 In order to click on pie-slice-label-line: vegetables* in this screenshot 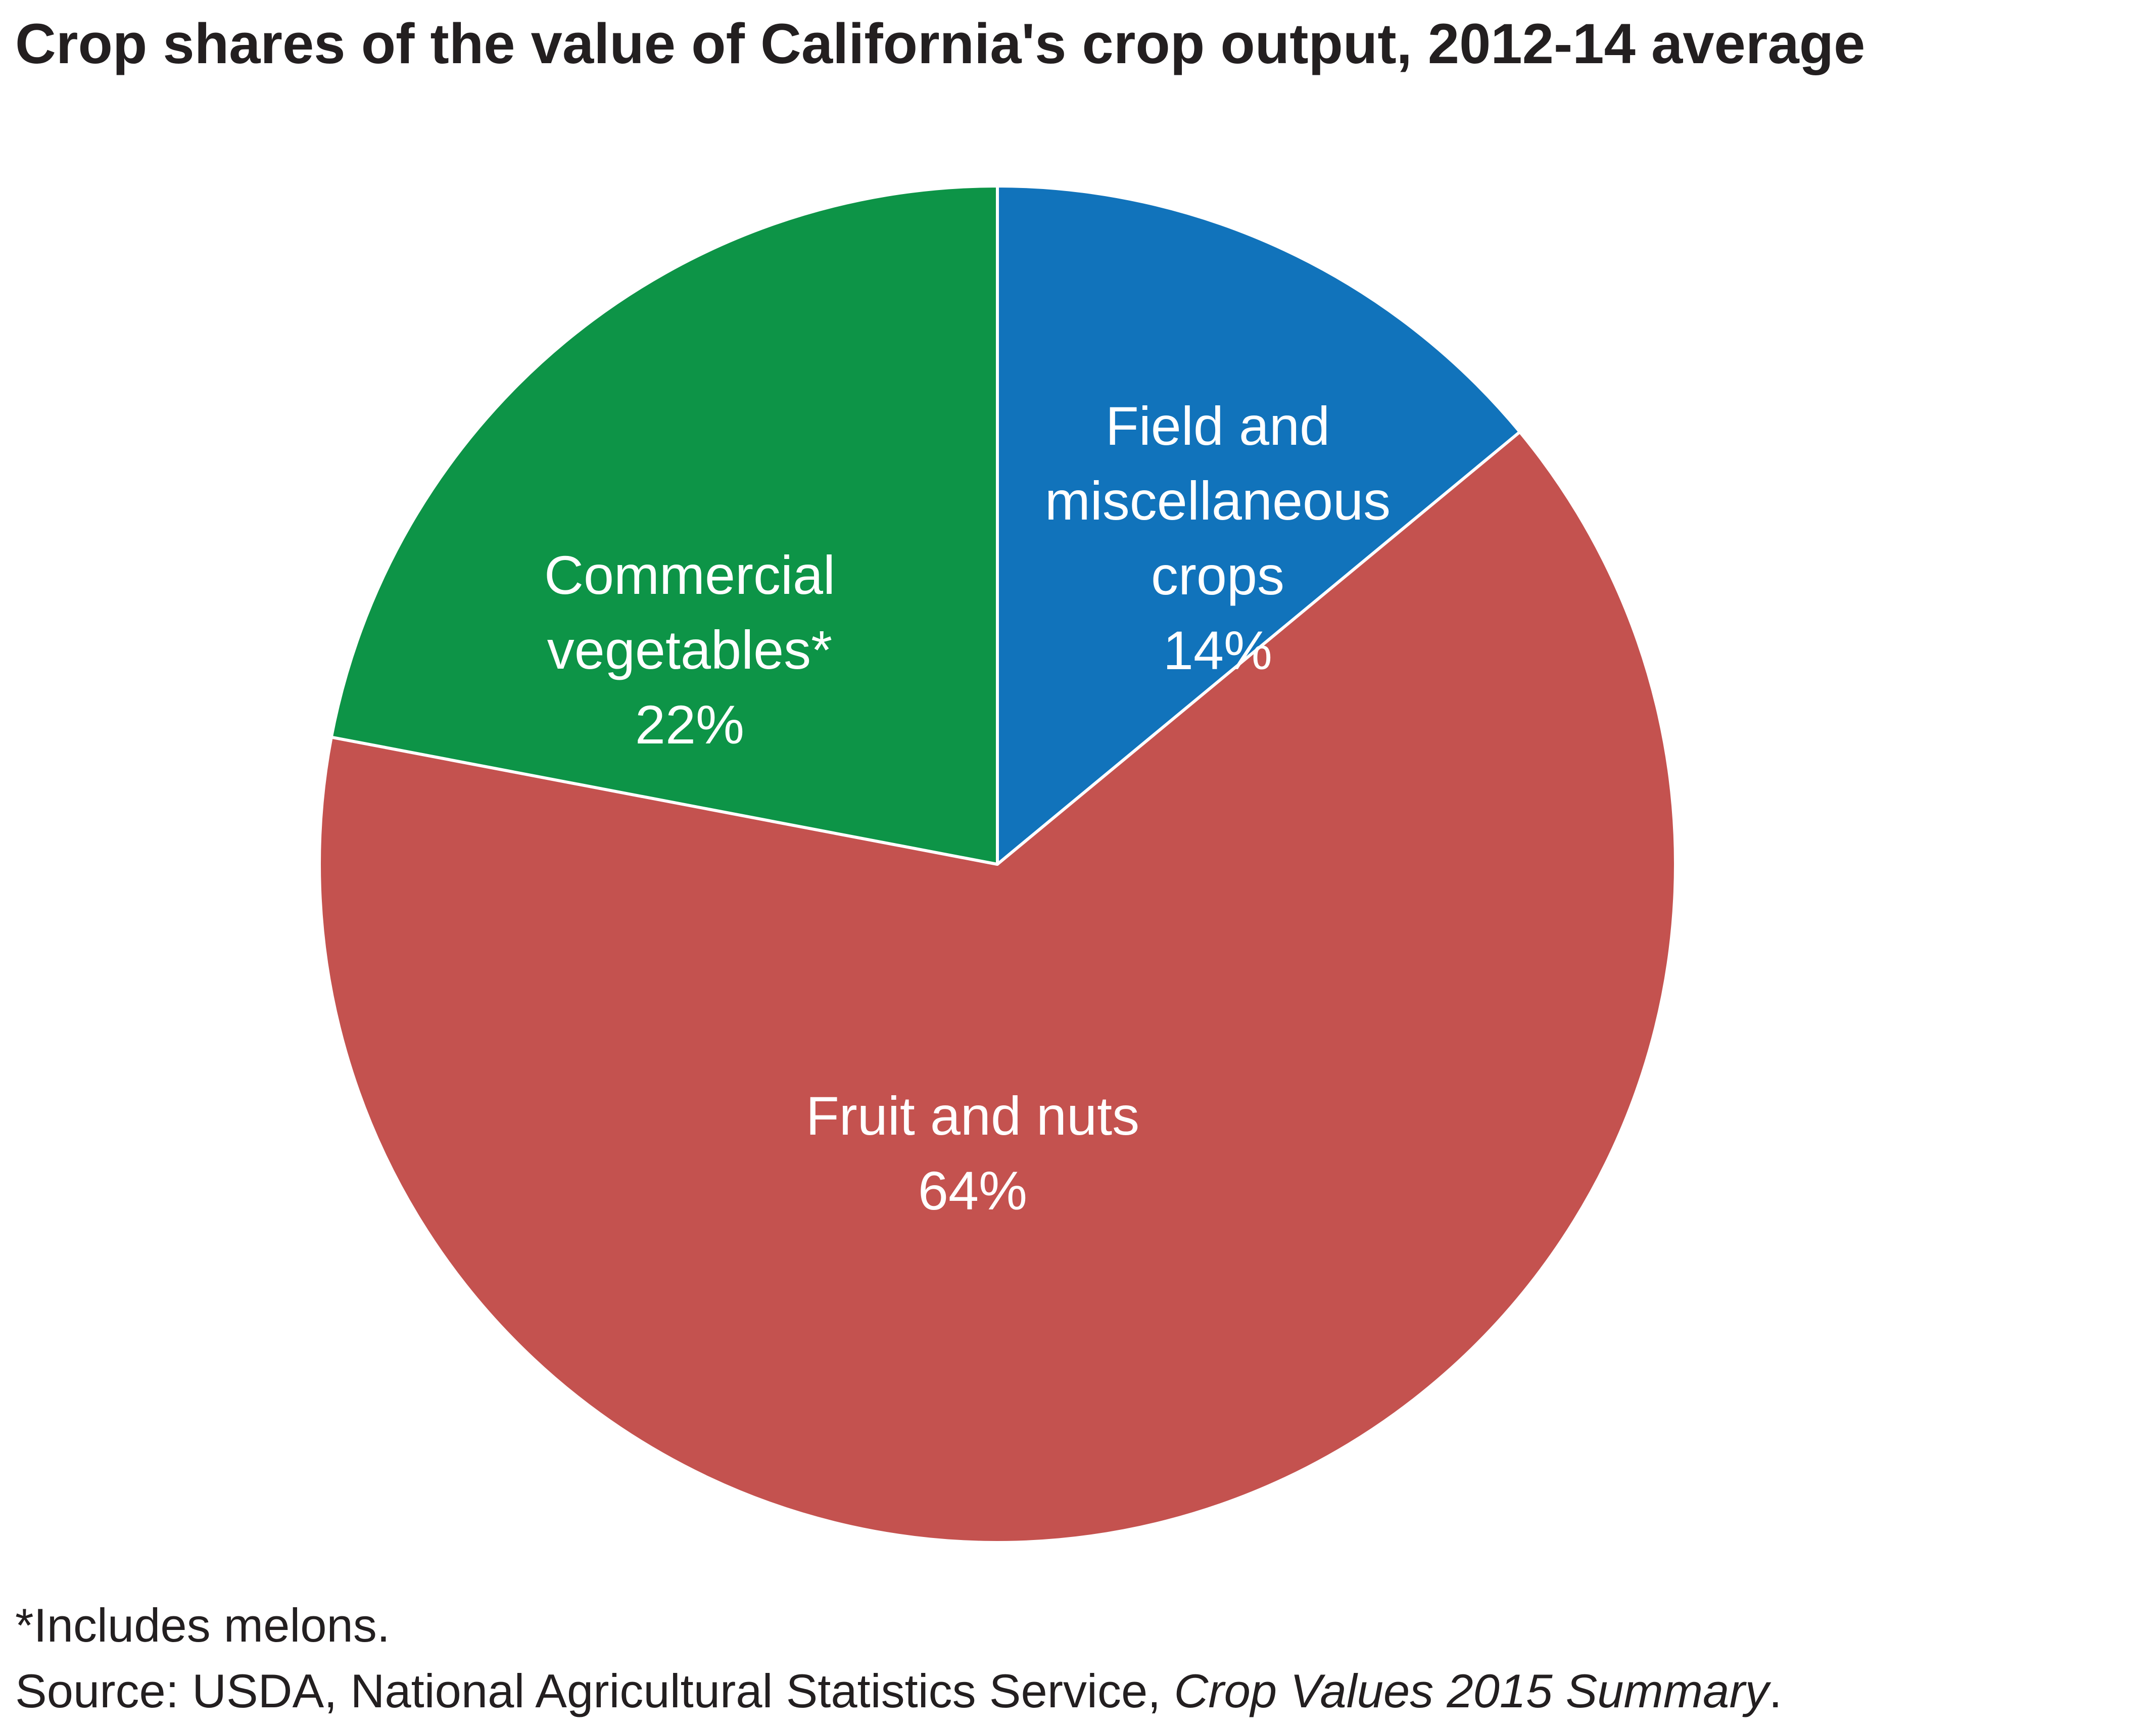, I will do `click(689, 649)`.